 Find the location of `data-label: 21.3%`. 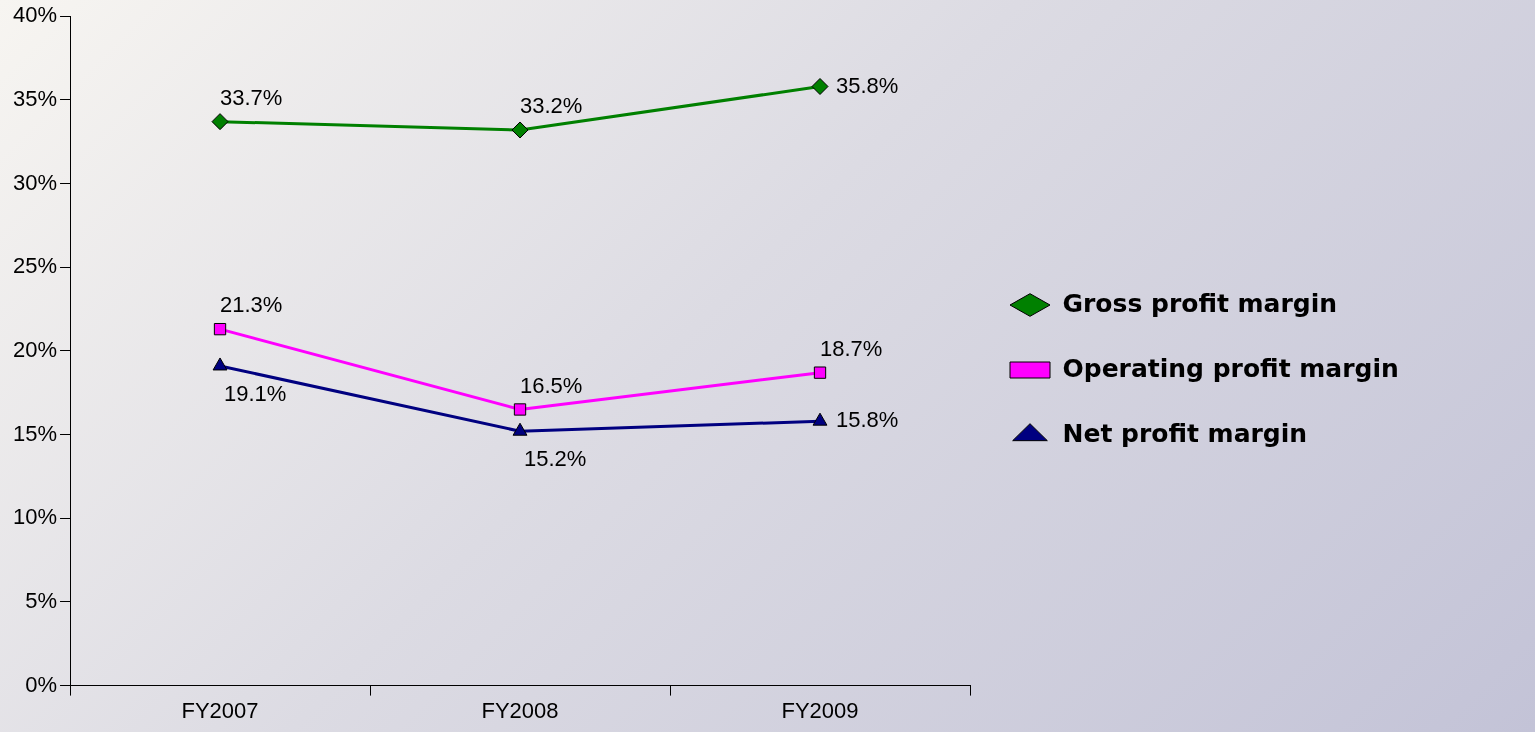

data-label: 21.3% is located at coordinates (251, 305).